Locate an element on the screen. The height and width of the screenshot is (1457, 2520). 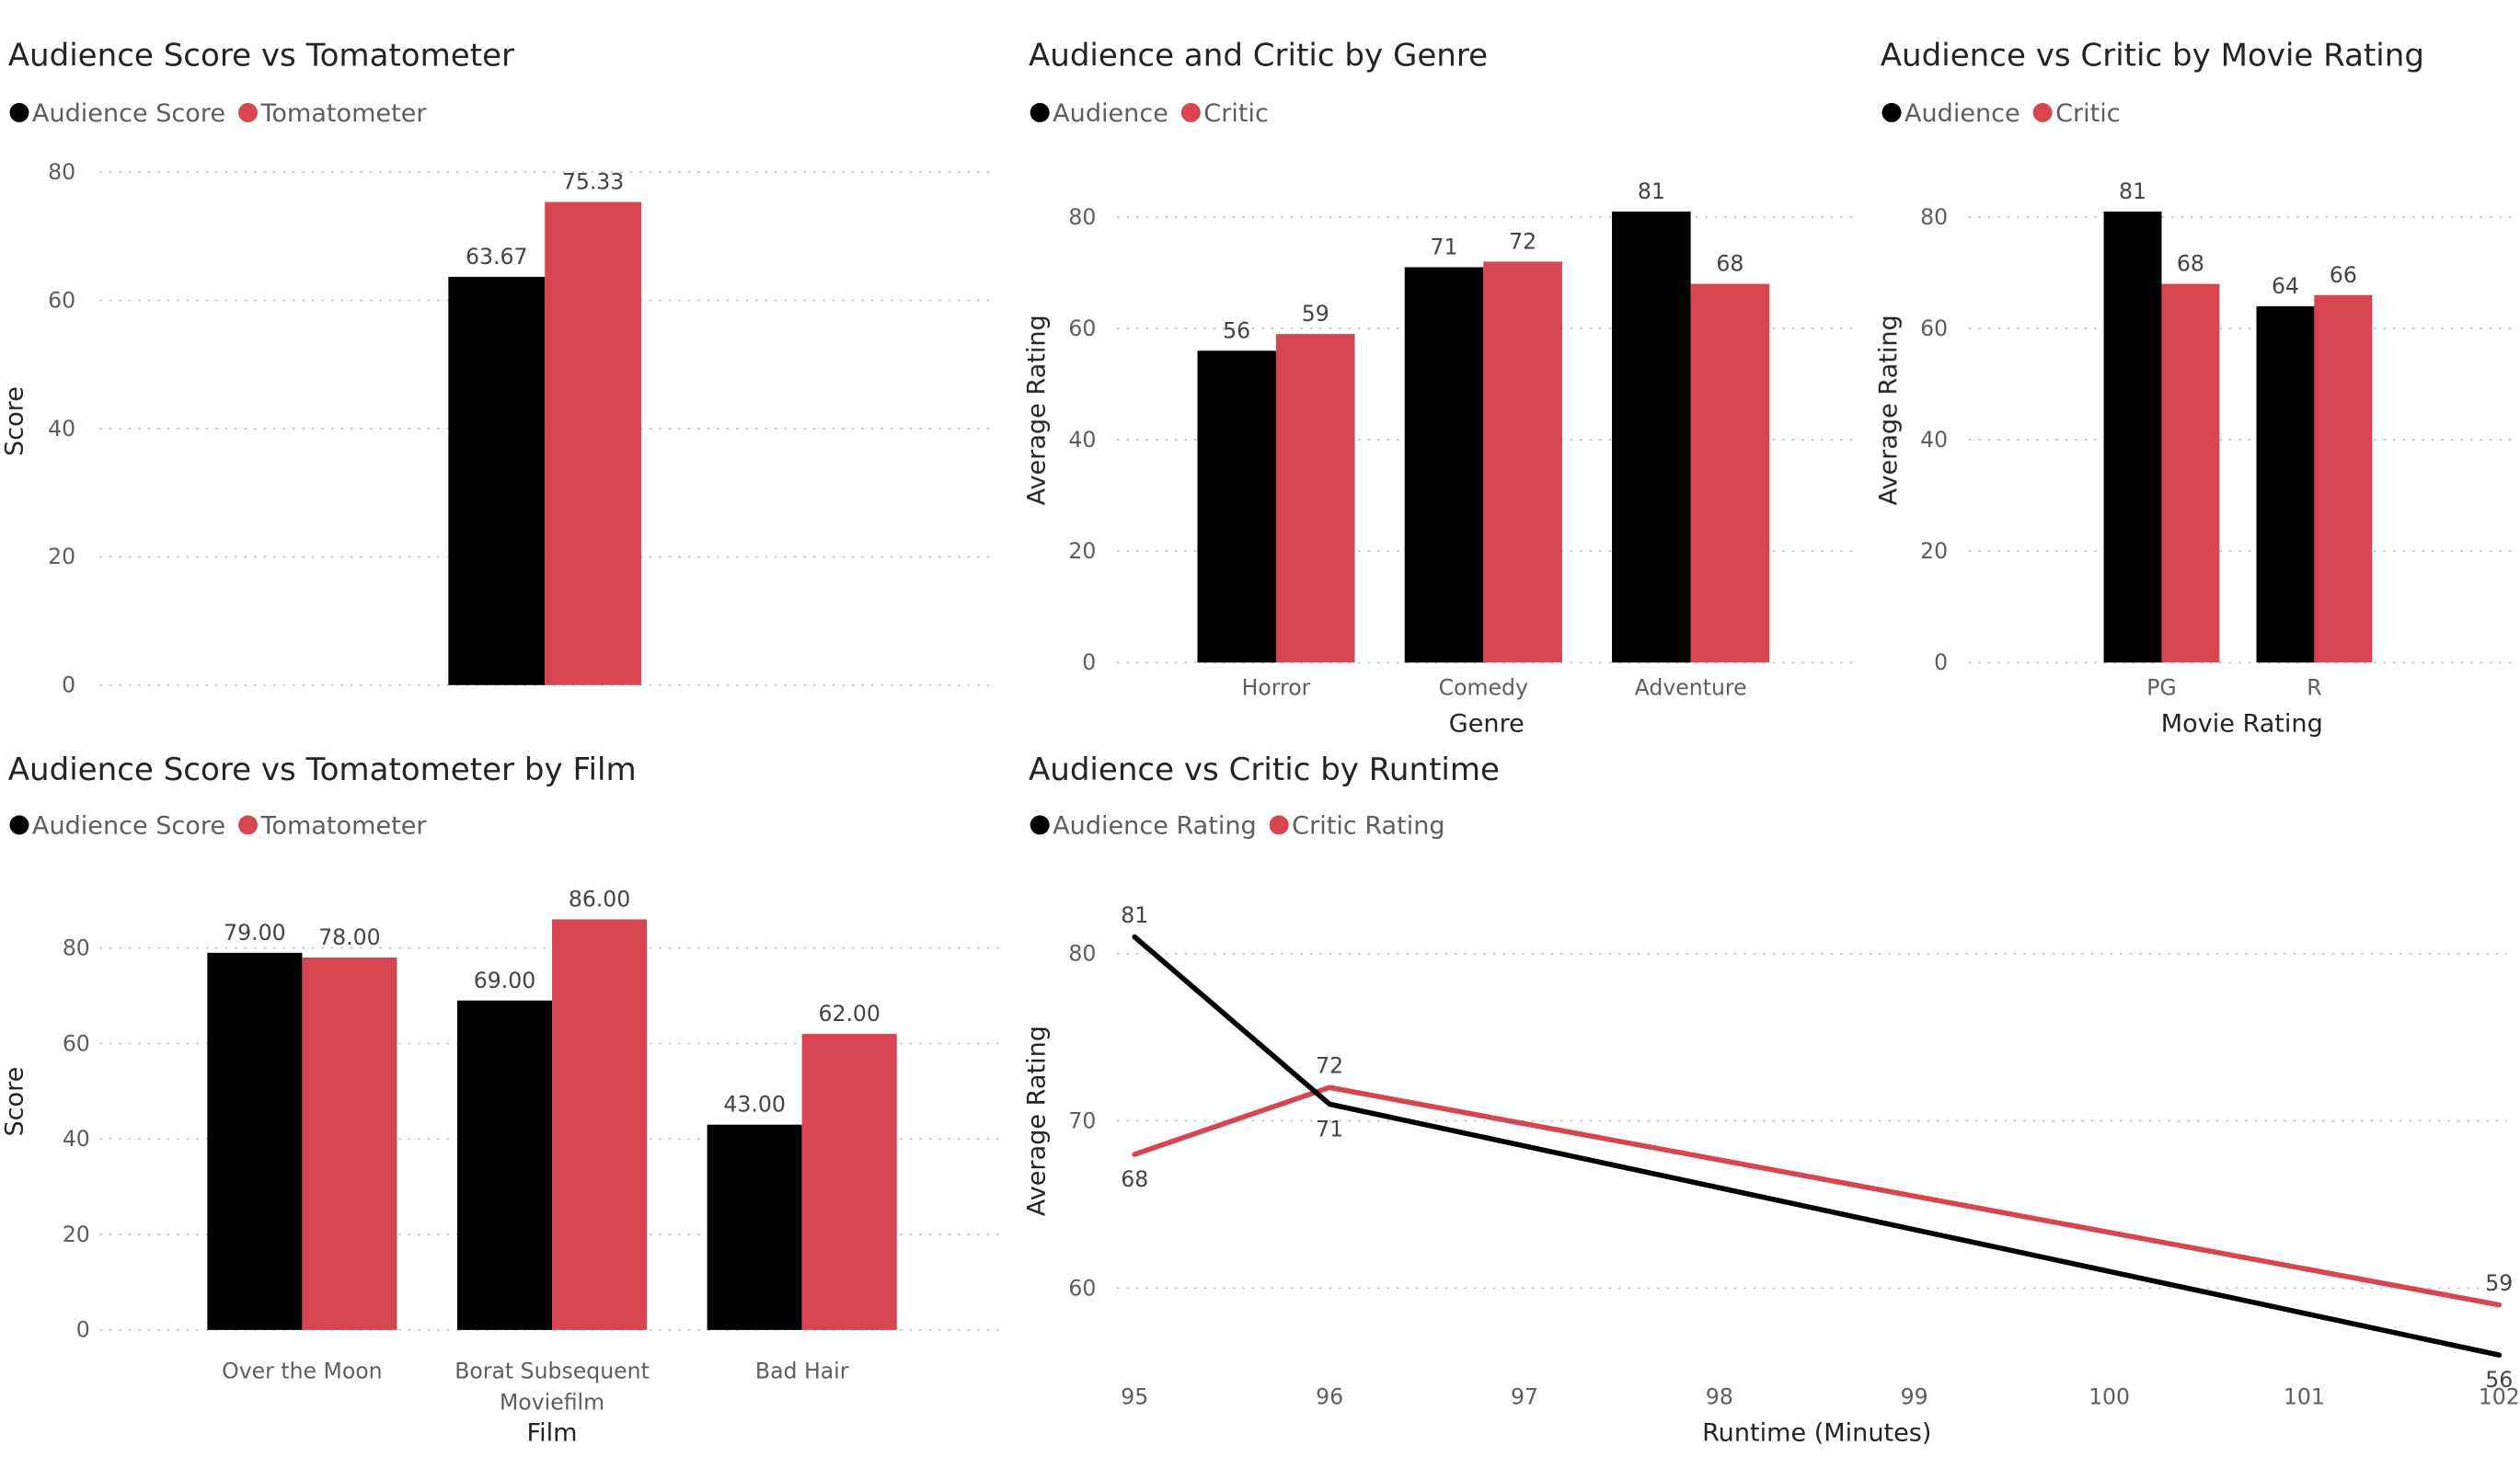
x-tick-label: Horror is located at coordinates (1276, 687).